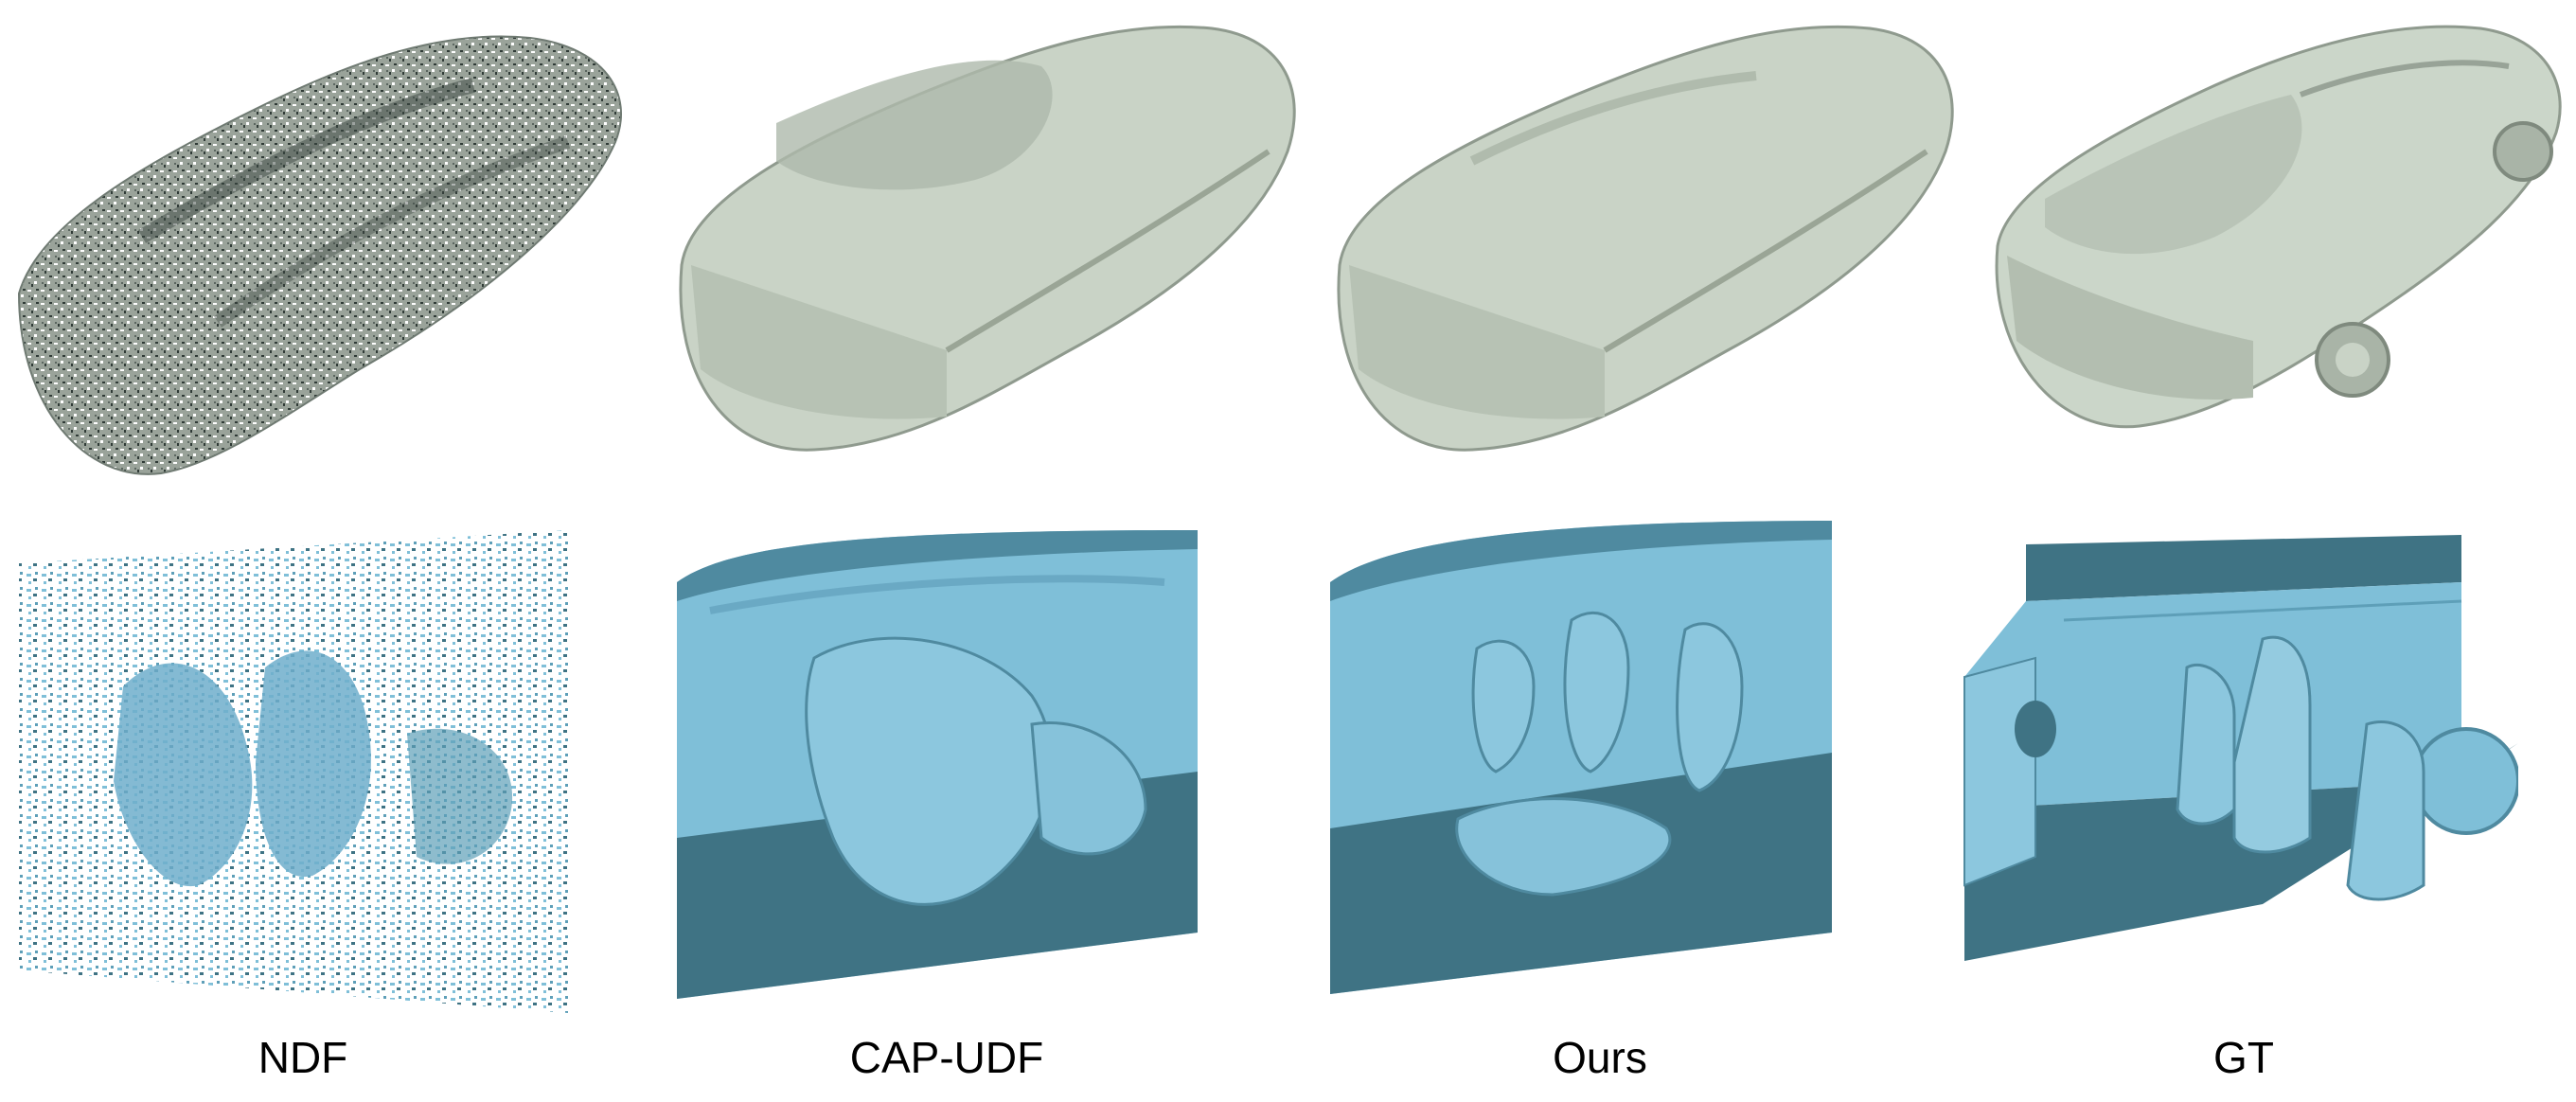  Describe the element at coordinates (322, 246) in the screenshot. I see `ndf-car-render` at that location.